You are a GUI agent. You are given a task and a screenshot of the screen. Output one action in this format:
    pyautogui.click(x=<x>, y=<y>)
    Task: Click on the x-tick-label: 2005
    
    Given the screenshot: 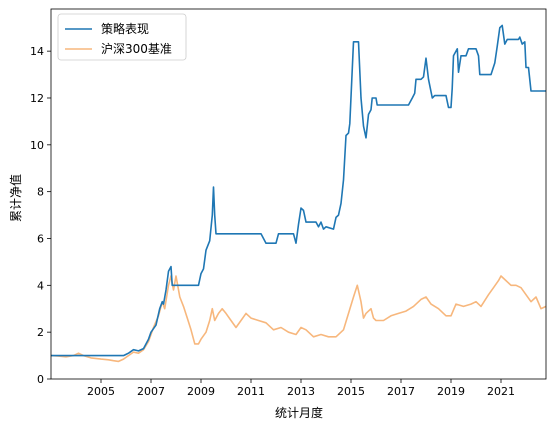 What is the action you would take?
    pyautogui.click(x=101, y=391)
    